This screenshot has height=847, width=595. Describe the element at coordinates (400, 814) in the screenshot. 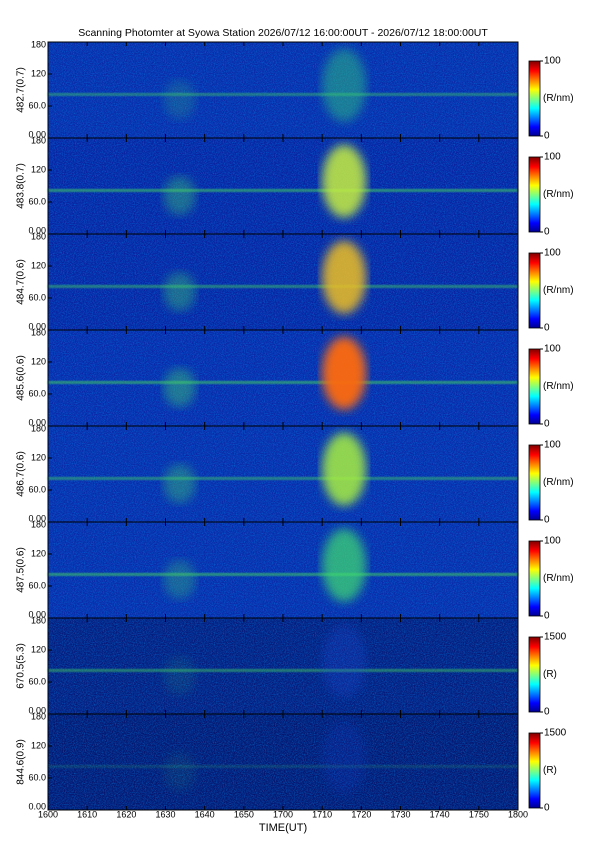

I see `x-tick-label: 1730` at that location.